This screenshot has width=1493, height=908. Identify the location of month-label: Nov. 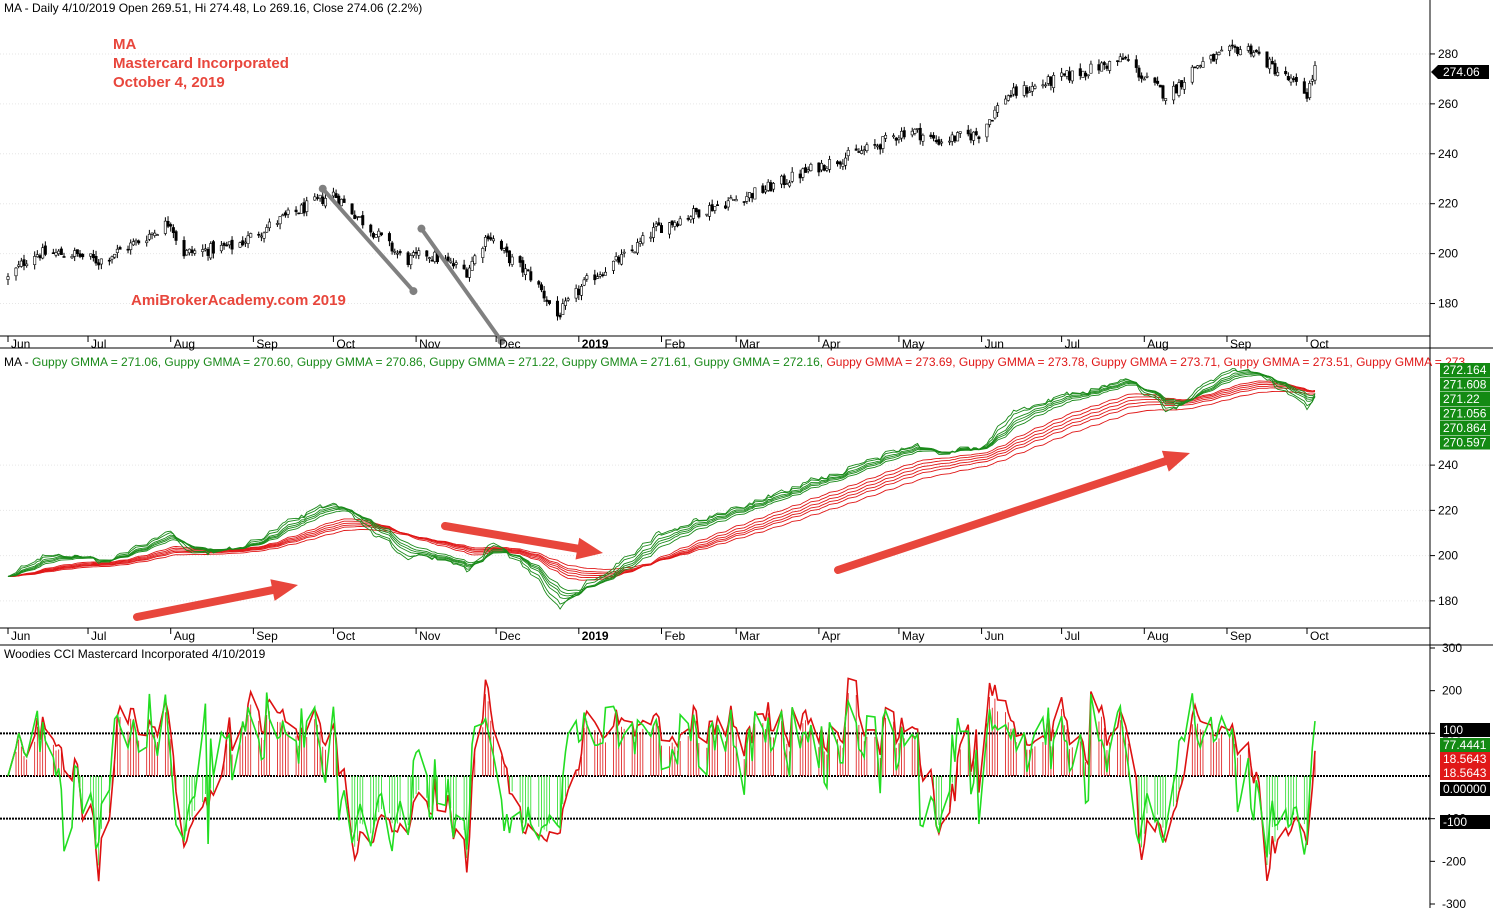
(429, 636).